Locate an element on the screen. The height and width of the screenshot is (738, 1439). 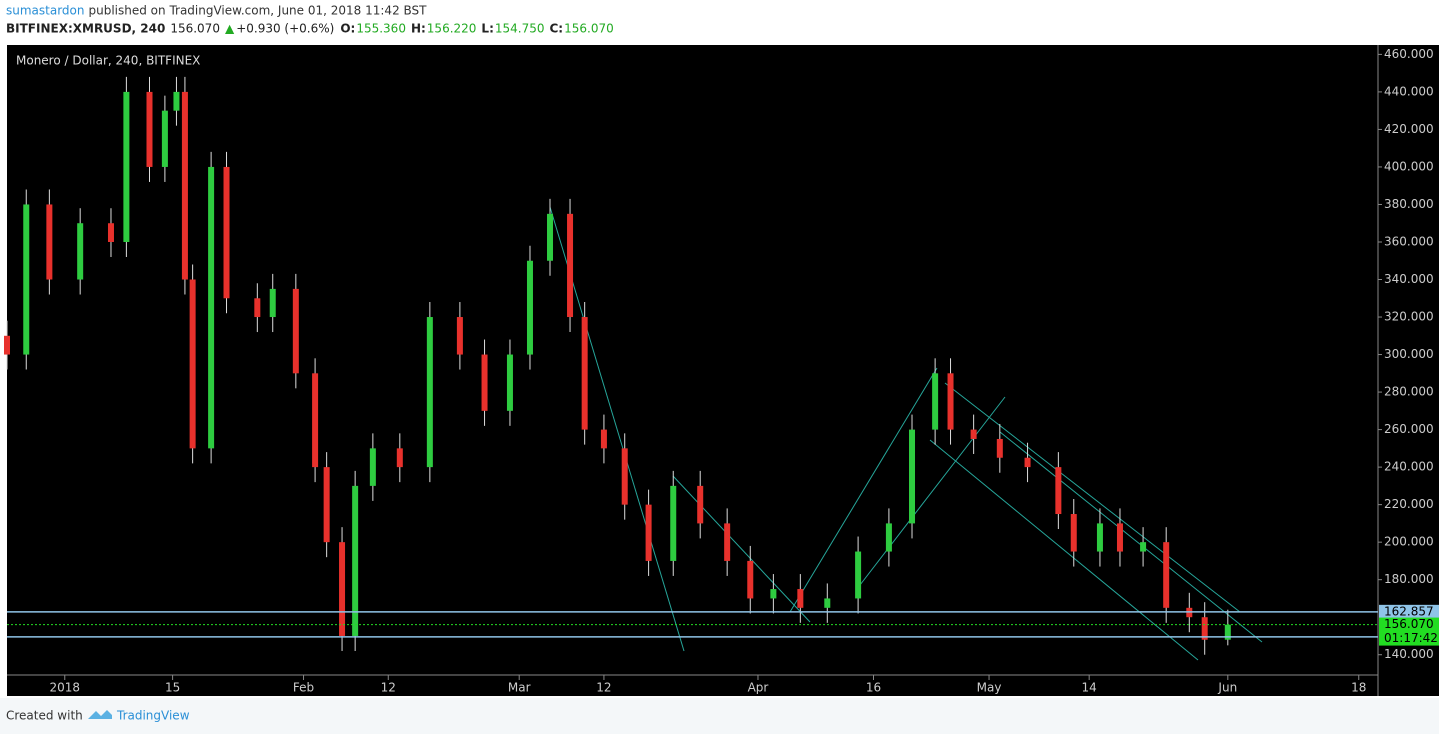
y-tick-label: 280.000 is located at coordinates (1409, 392).